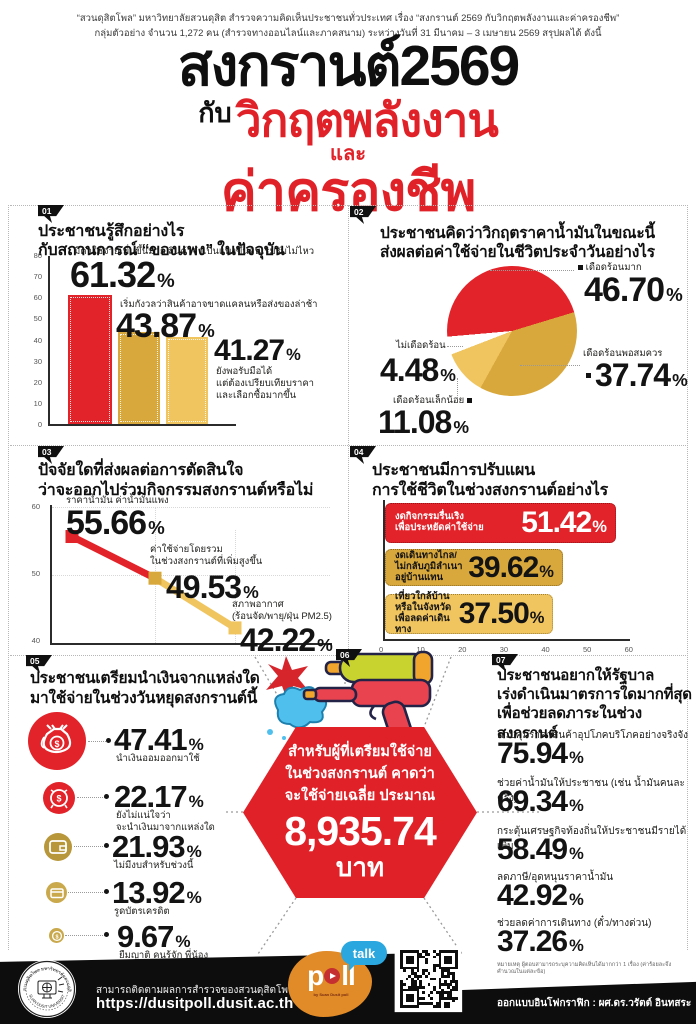 This screenshot has width=696, height=1024. What do you see at coordinates (141, 470) in the screenshot?
I see `q3-title-line1: ปัจจัยใดที่ส่งผลต่อการตัดสินใจ` at bounding box center [141, 470].